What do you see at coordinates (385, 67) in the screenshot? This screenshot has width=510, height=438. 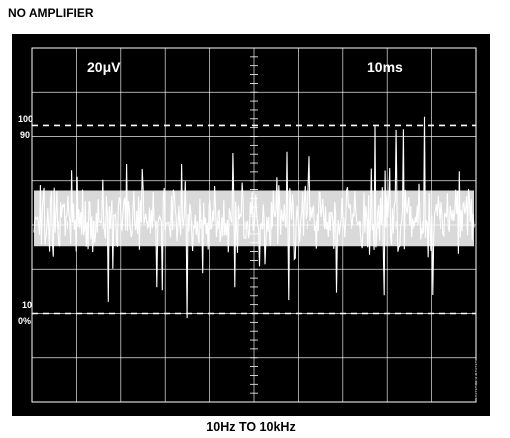 I see `time-scale-label: 10ms` at bounding box center [385, 67].